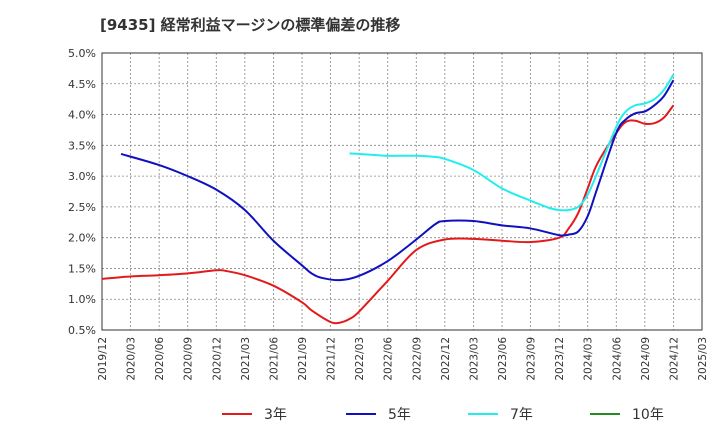 Image resolution: width=720 pixels, height=440 pixels. Describe the element at coordinates (674, 359) in the screenshot. I see `x-tick-label: 2024/12` at that location.